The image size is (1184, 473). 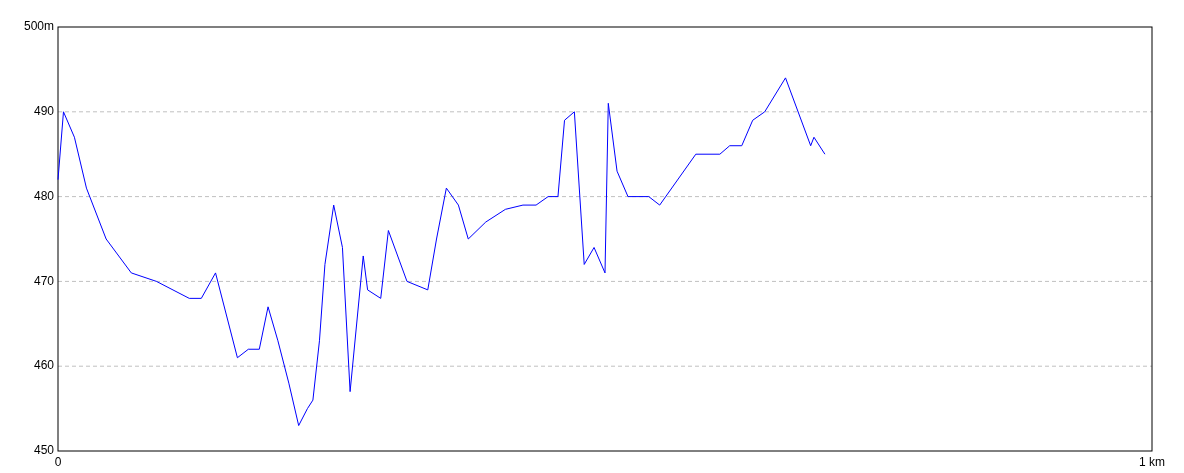 What do you see at coordinates (44, 365) in the screenshot?
I see `y-tick-label: 460` at bounding box center [44, 365].